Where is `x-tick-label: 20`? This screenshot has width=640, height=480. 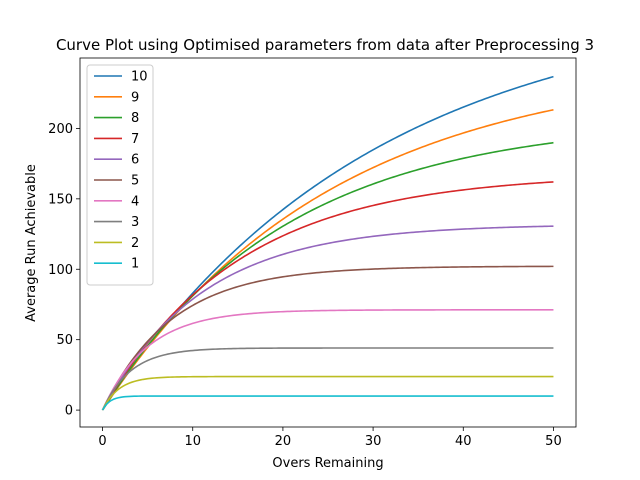
x-tick-label: 20 is located at coordinates (283, 441).